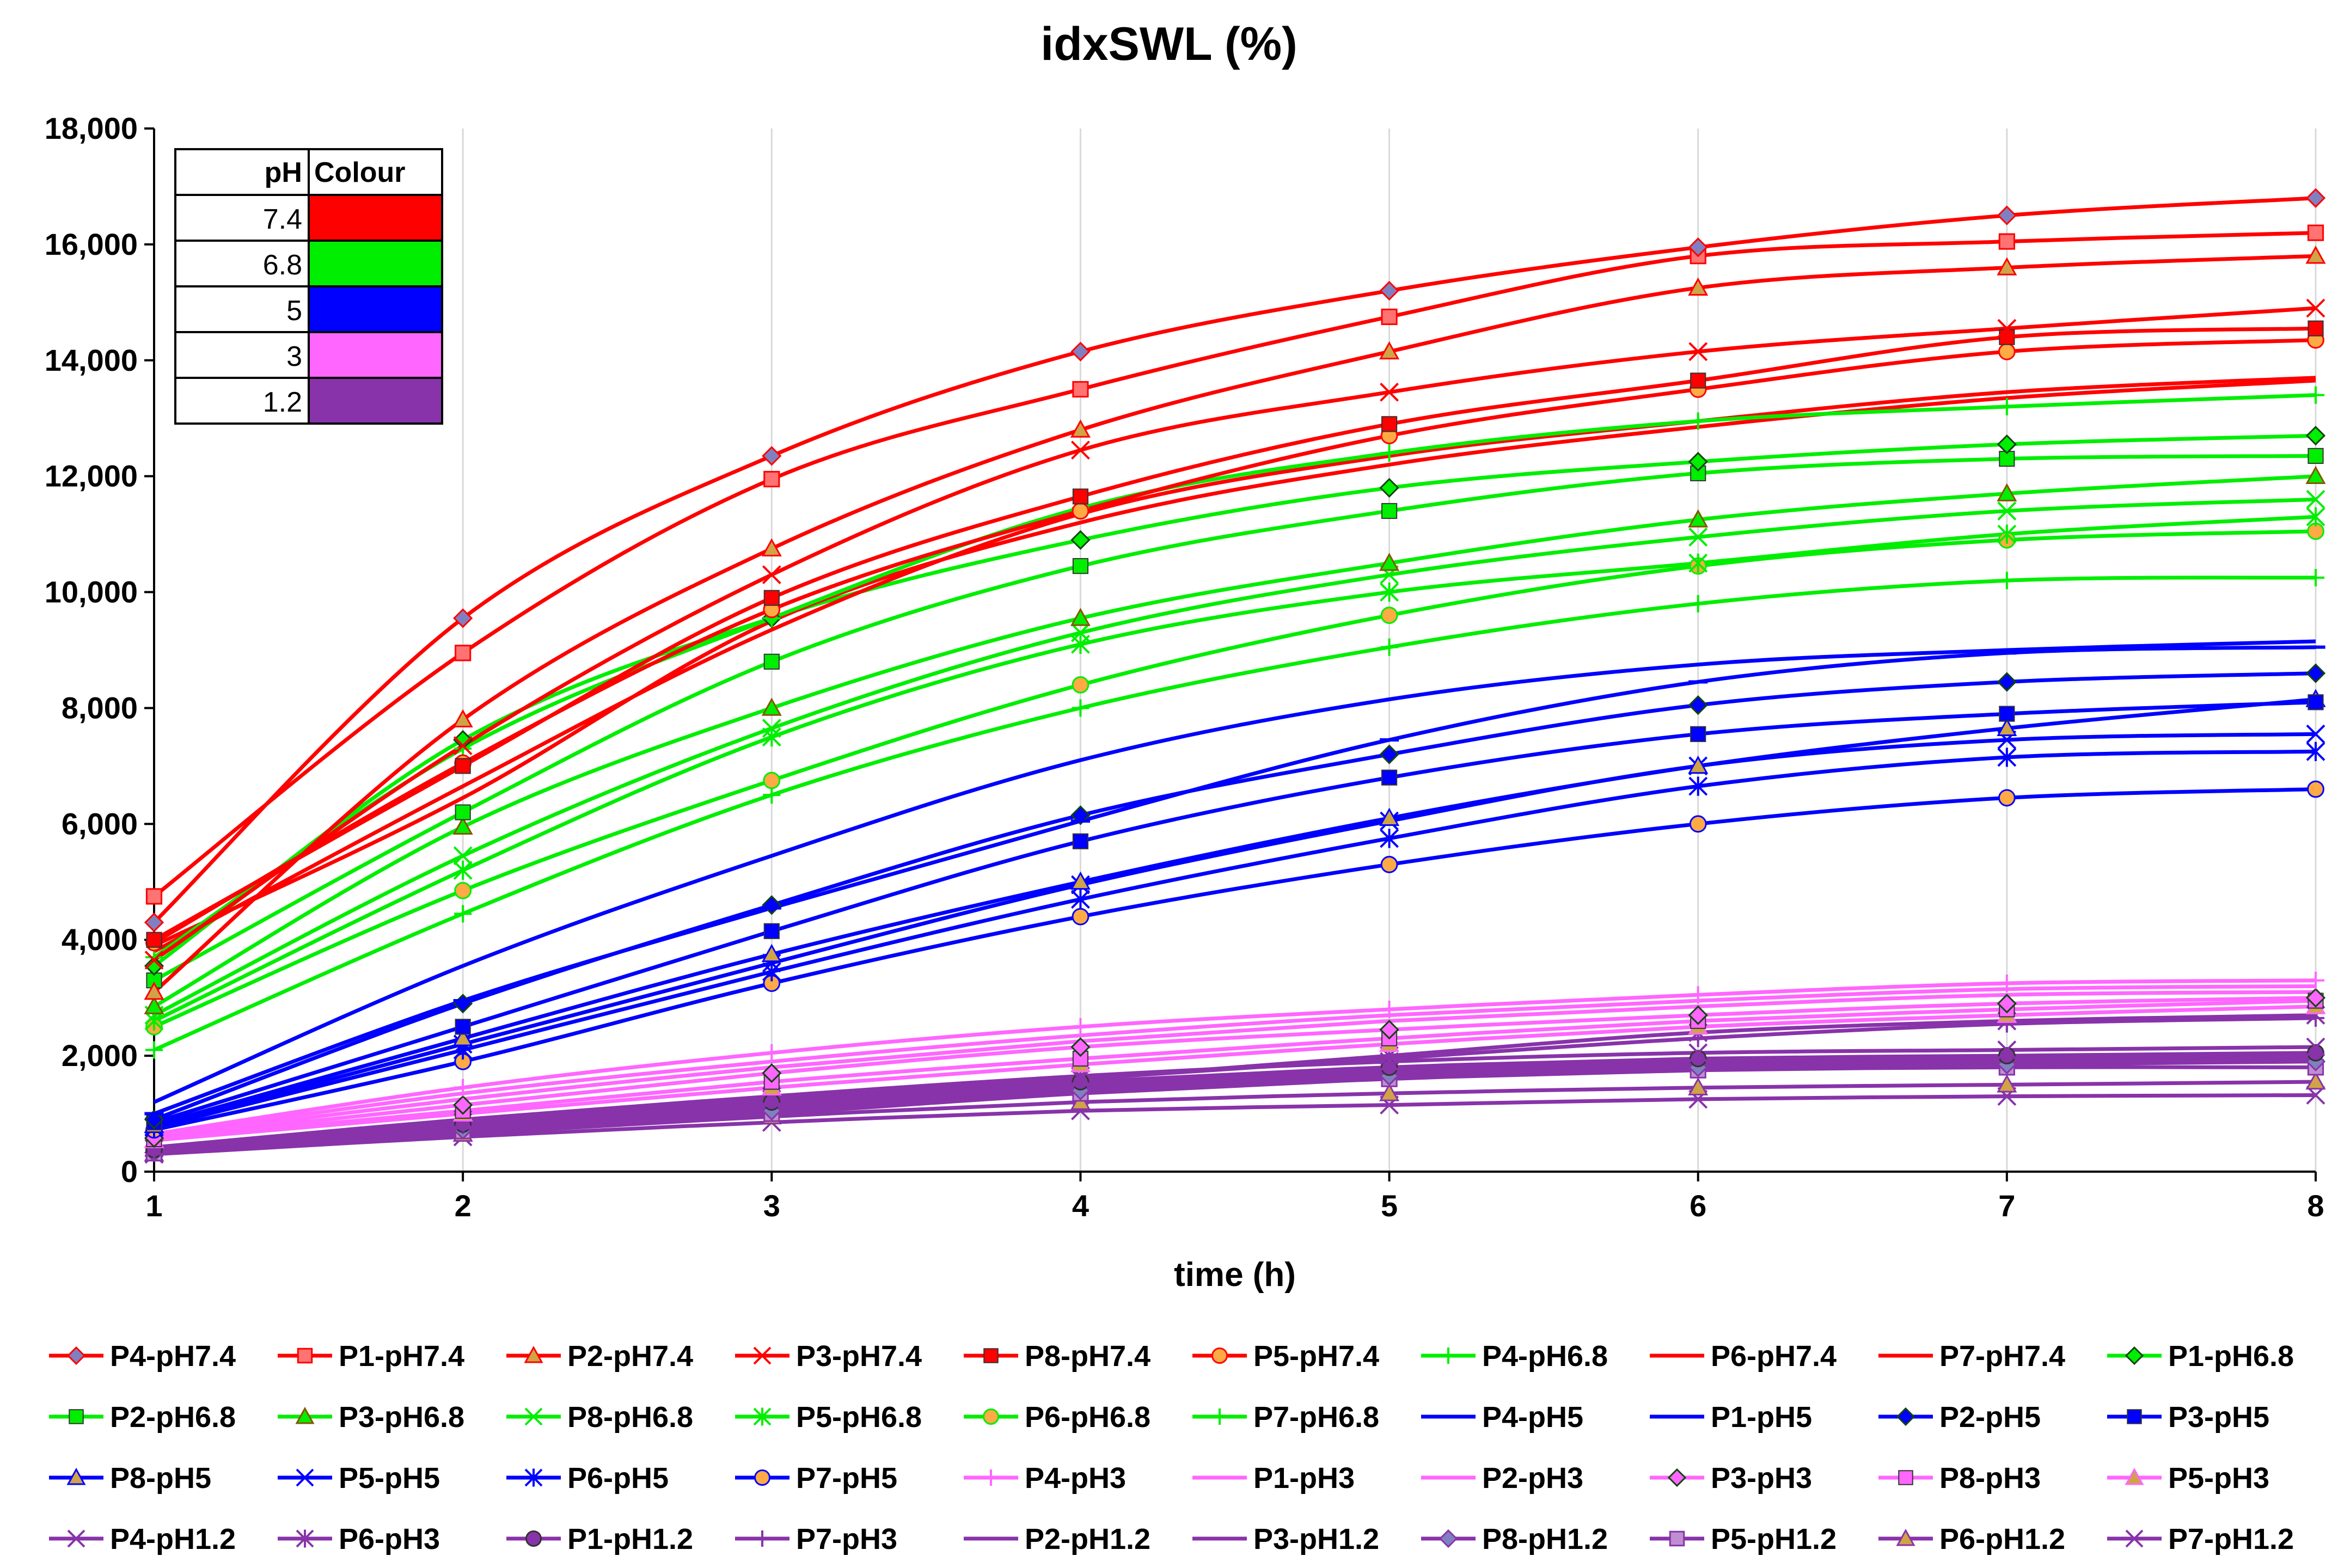  Describe the element at coordinates (153, 1206) in the screenshot. I see `x-tick-label: 1` at that location.